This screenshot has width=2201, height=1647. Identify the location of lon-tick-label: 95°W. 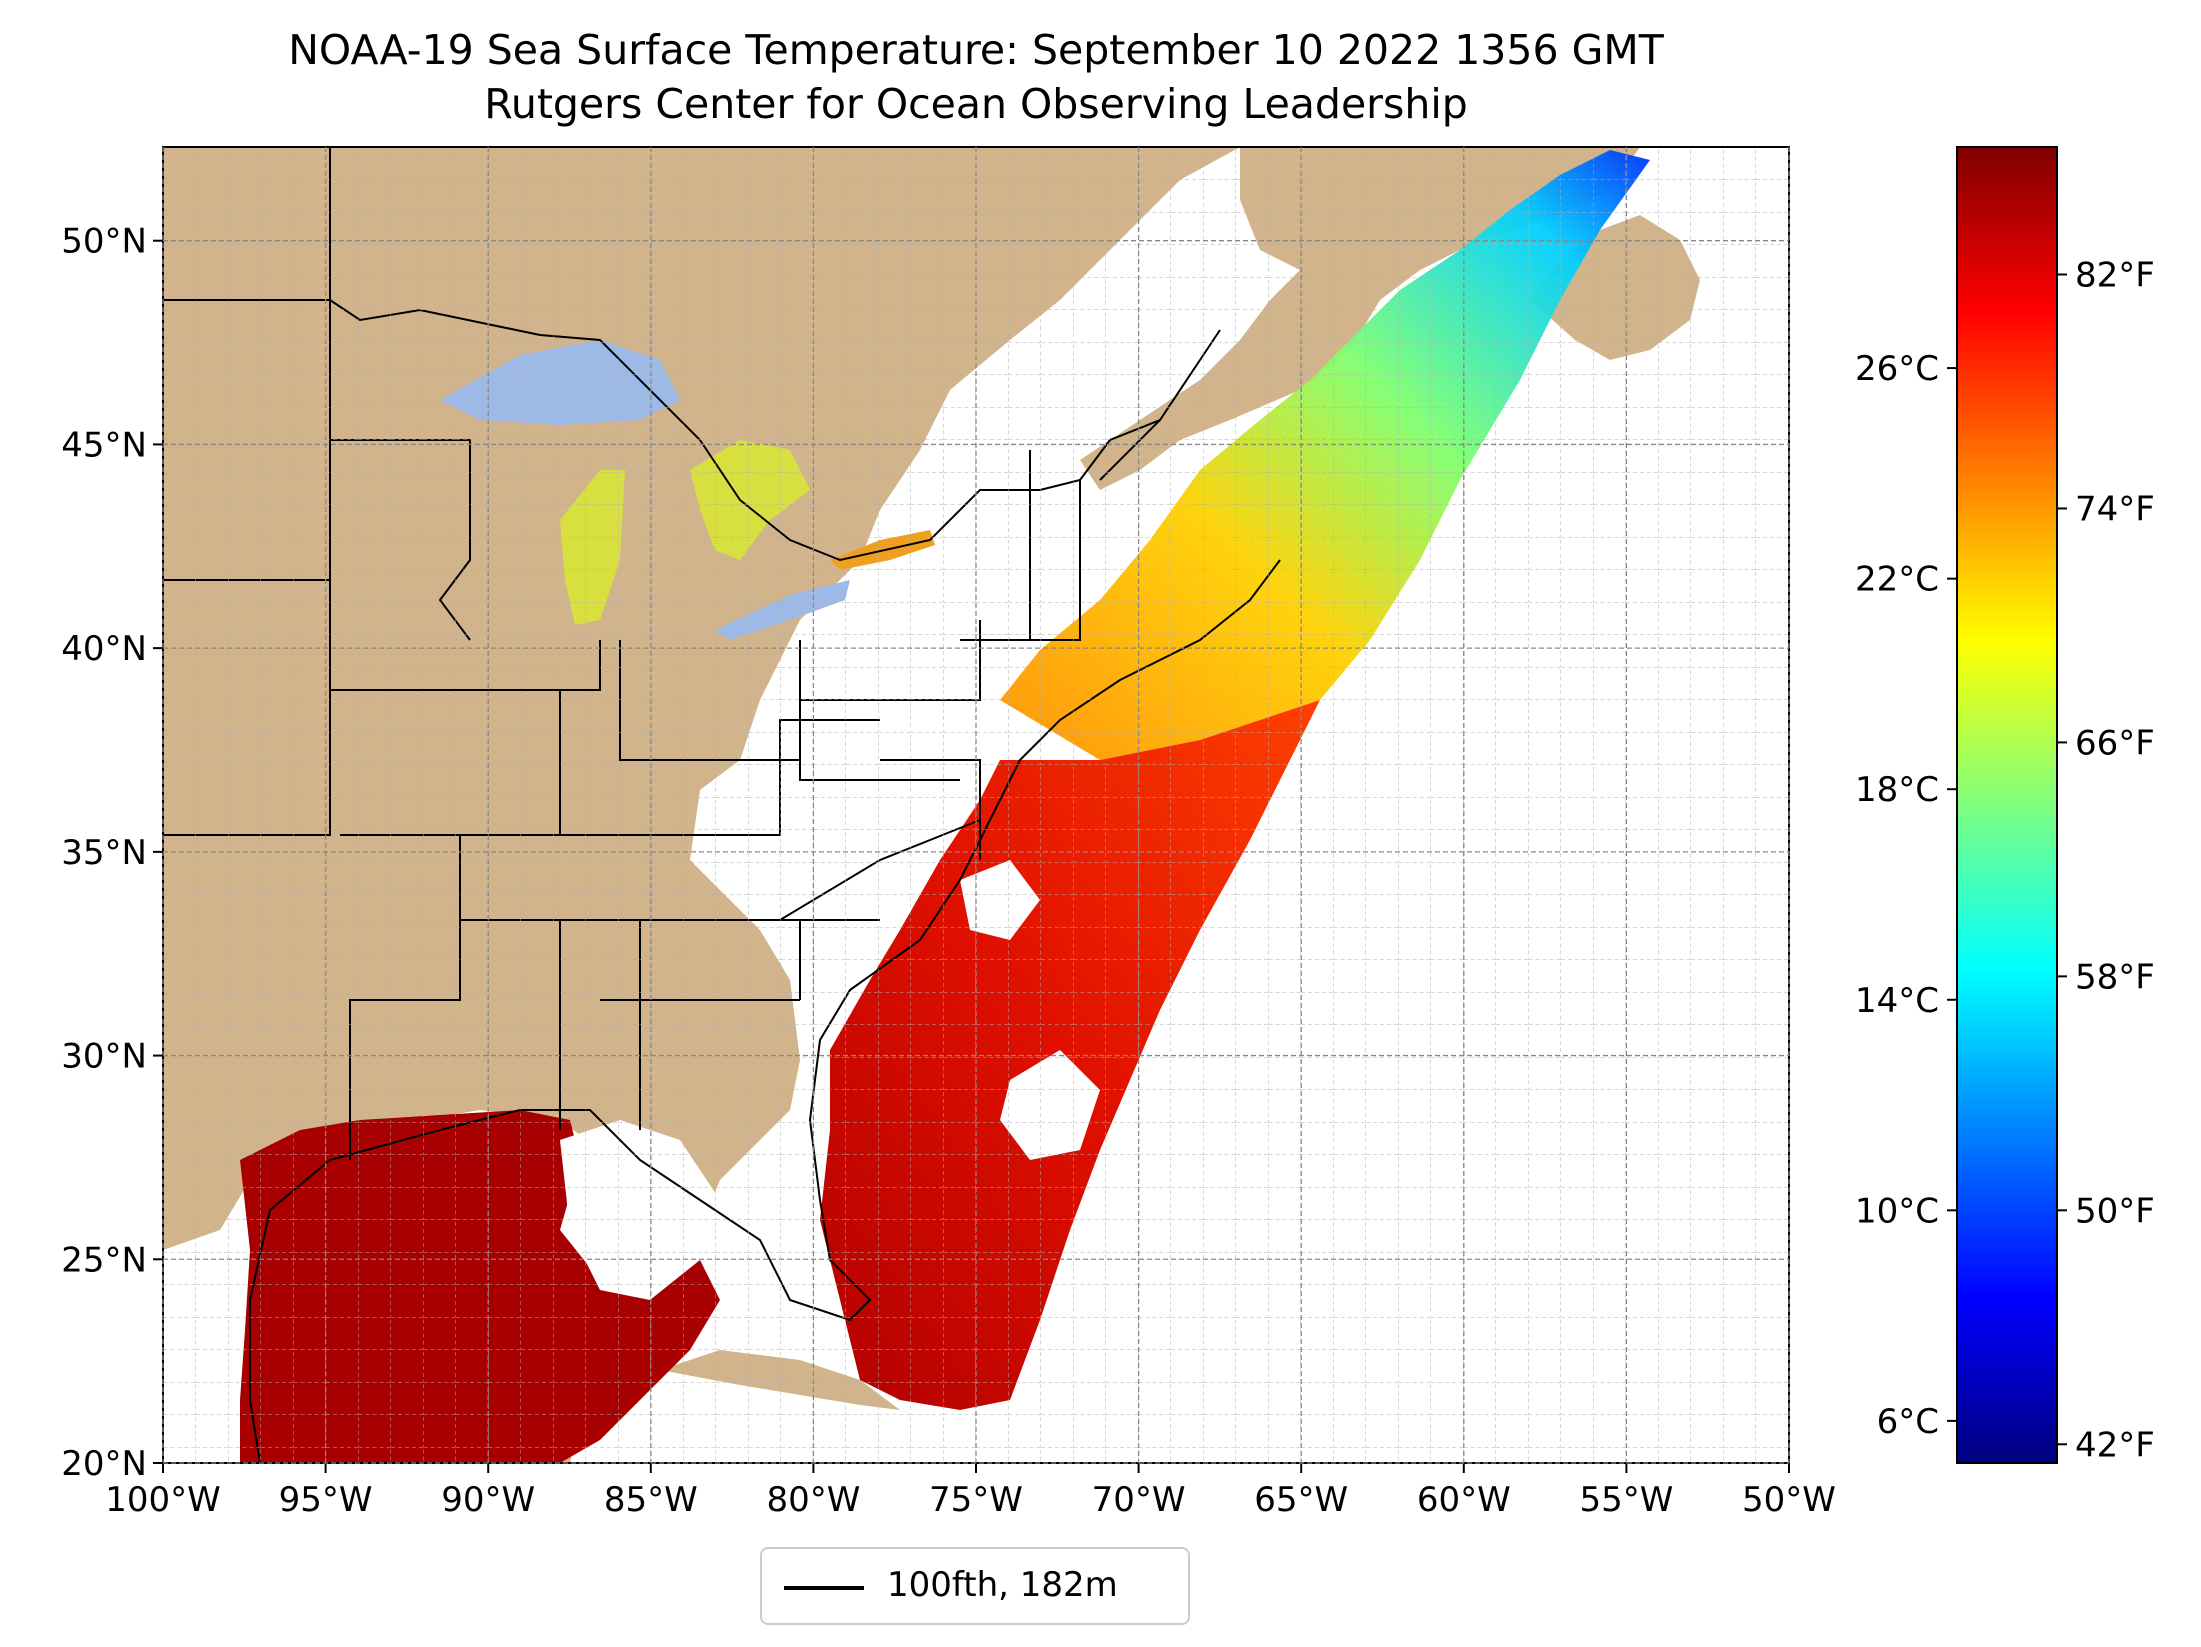
(326, 1500).